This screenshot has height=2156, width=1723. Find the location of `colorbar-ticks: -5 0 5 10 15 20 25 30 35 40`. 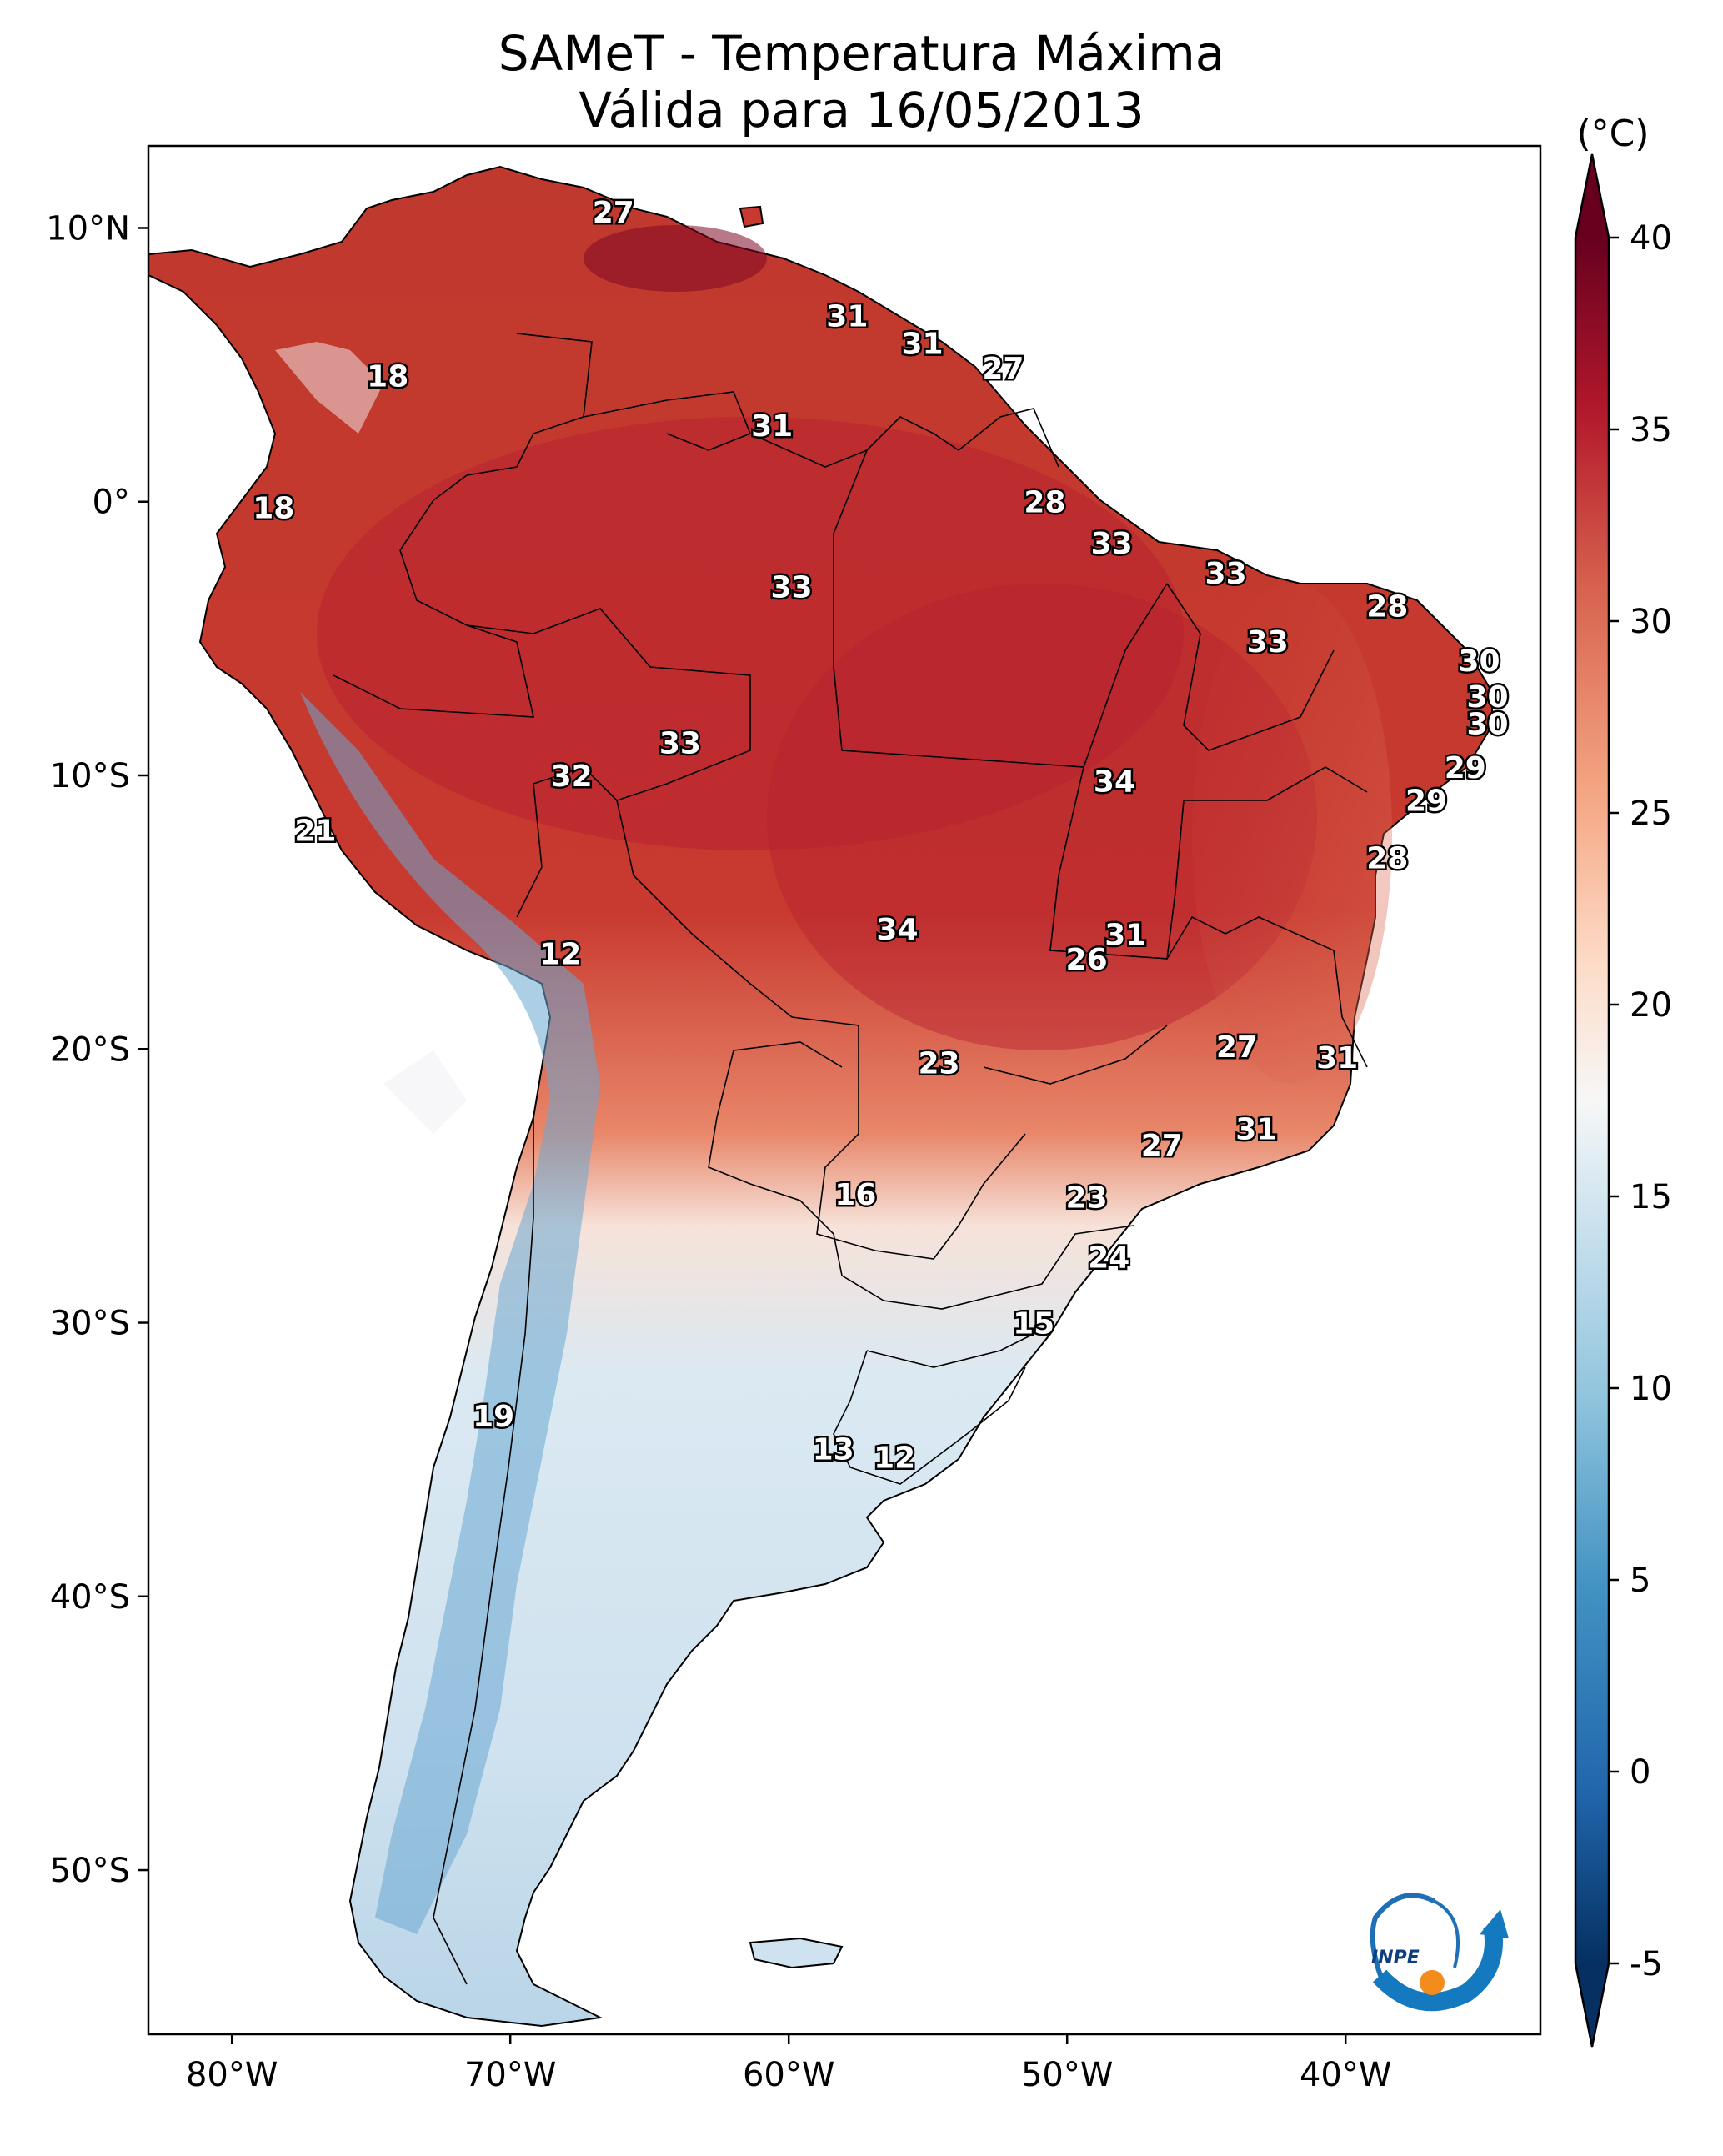

colorbar-ticks: -5 0 5 10 15 20 25 30 35 40 is located at coordinates (1640, 1101).